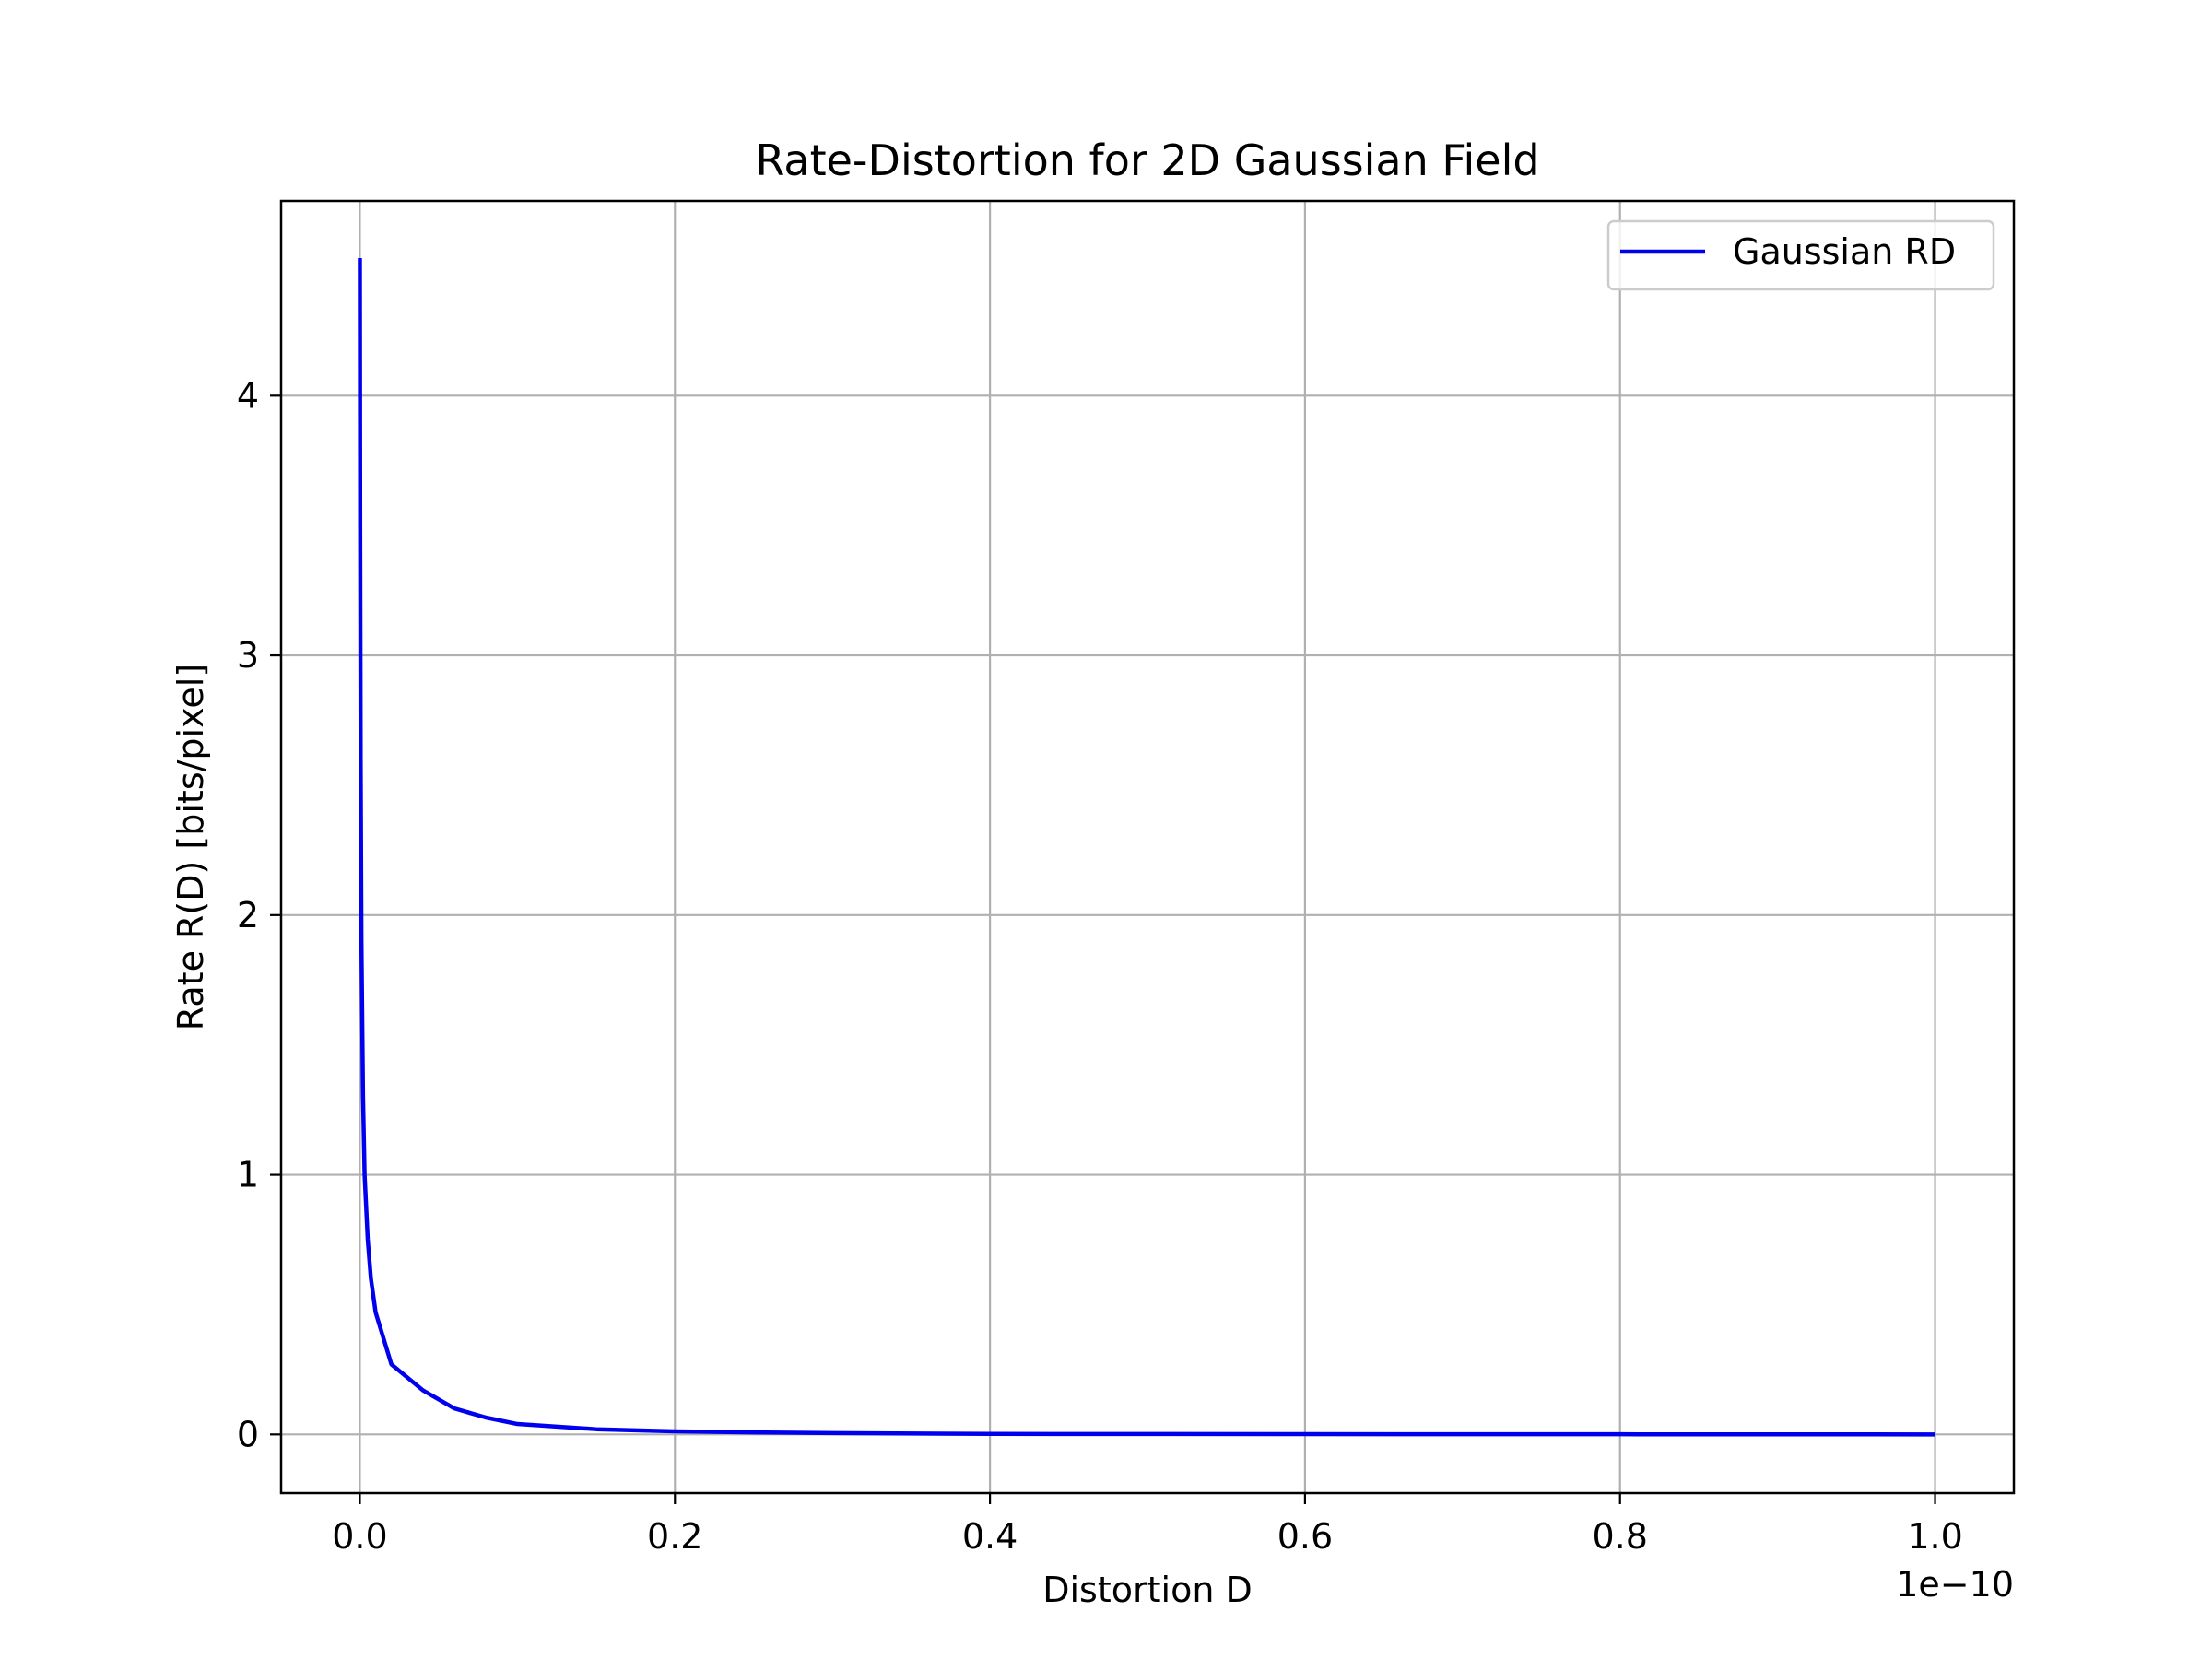 The width and height of the screenshot is (2212, 1659). Describe the element at coordinates (674, 1536) in the screenshot. I see `x-tick-label: 0.2` at that location.